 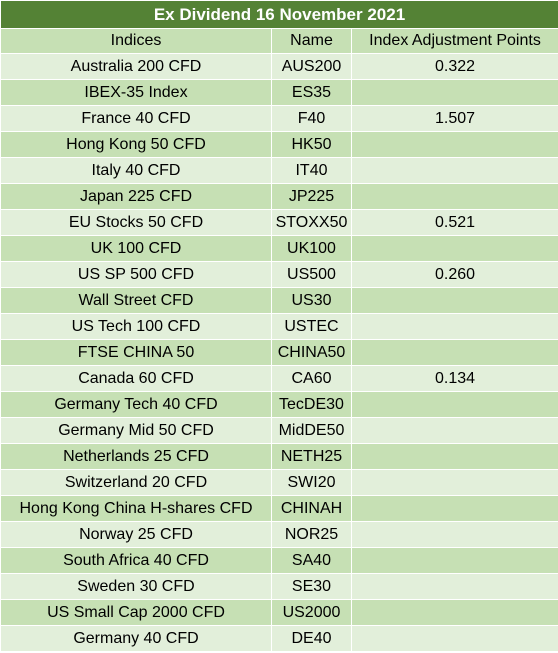 I want to click on table-row: Norway 25 CFD NOR25, so click(x=279, y=534).